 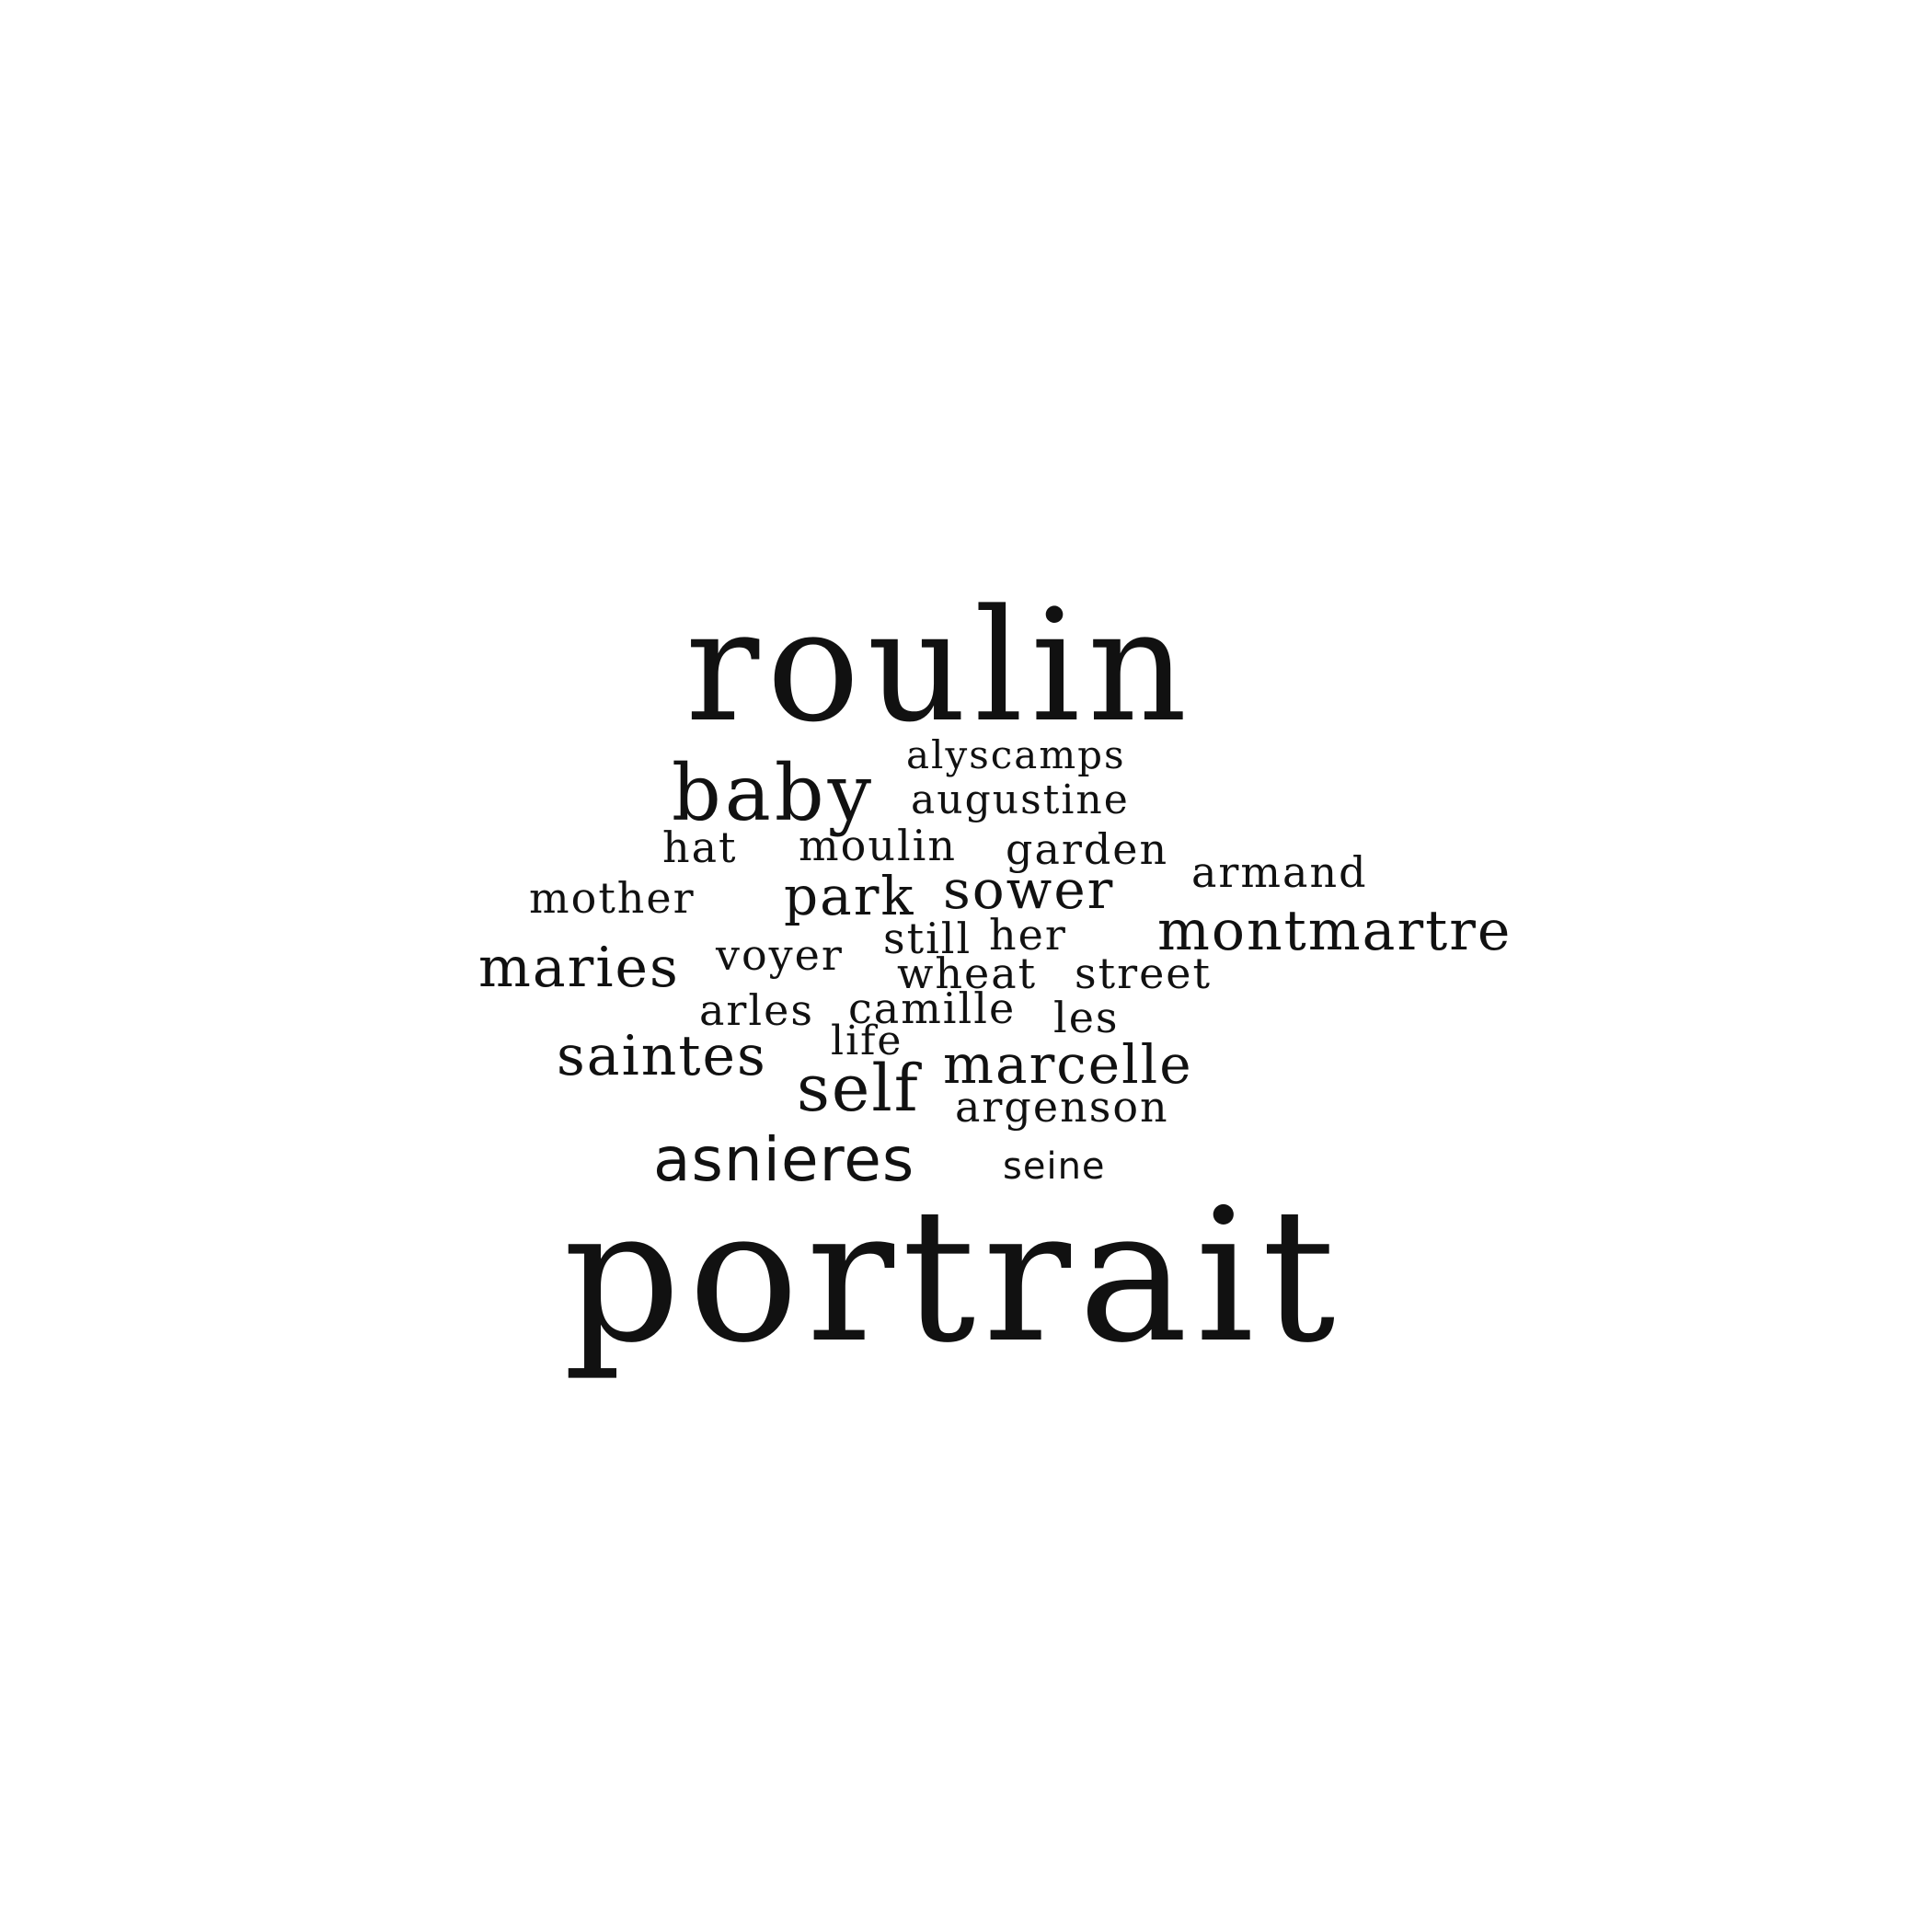 I want to click on word-self: self, so click(x=858, y=1088).